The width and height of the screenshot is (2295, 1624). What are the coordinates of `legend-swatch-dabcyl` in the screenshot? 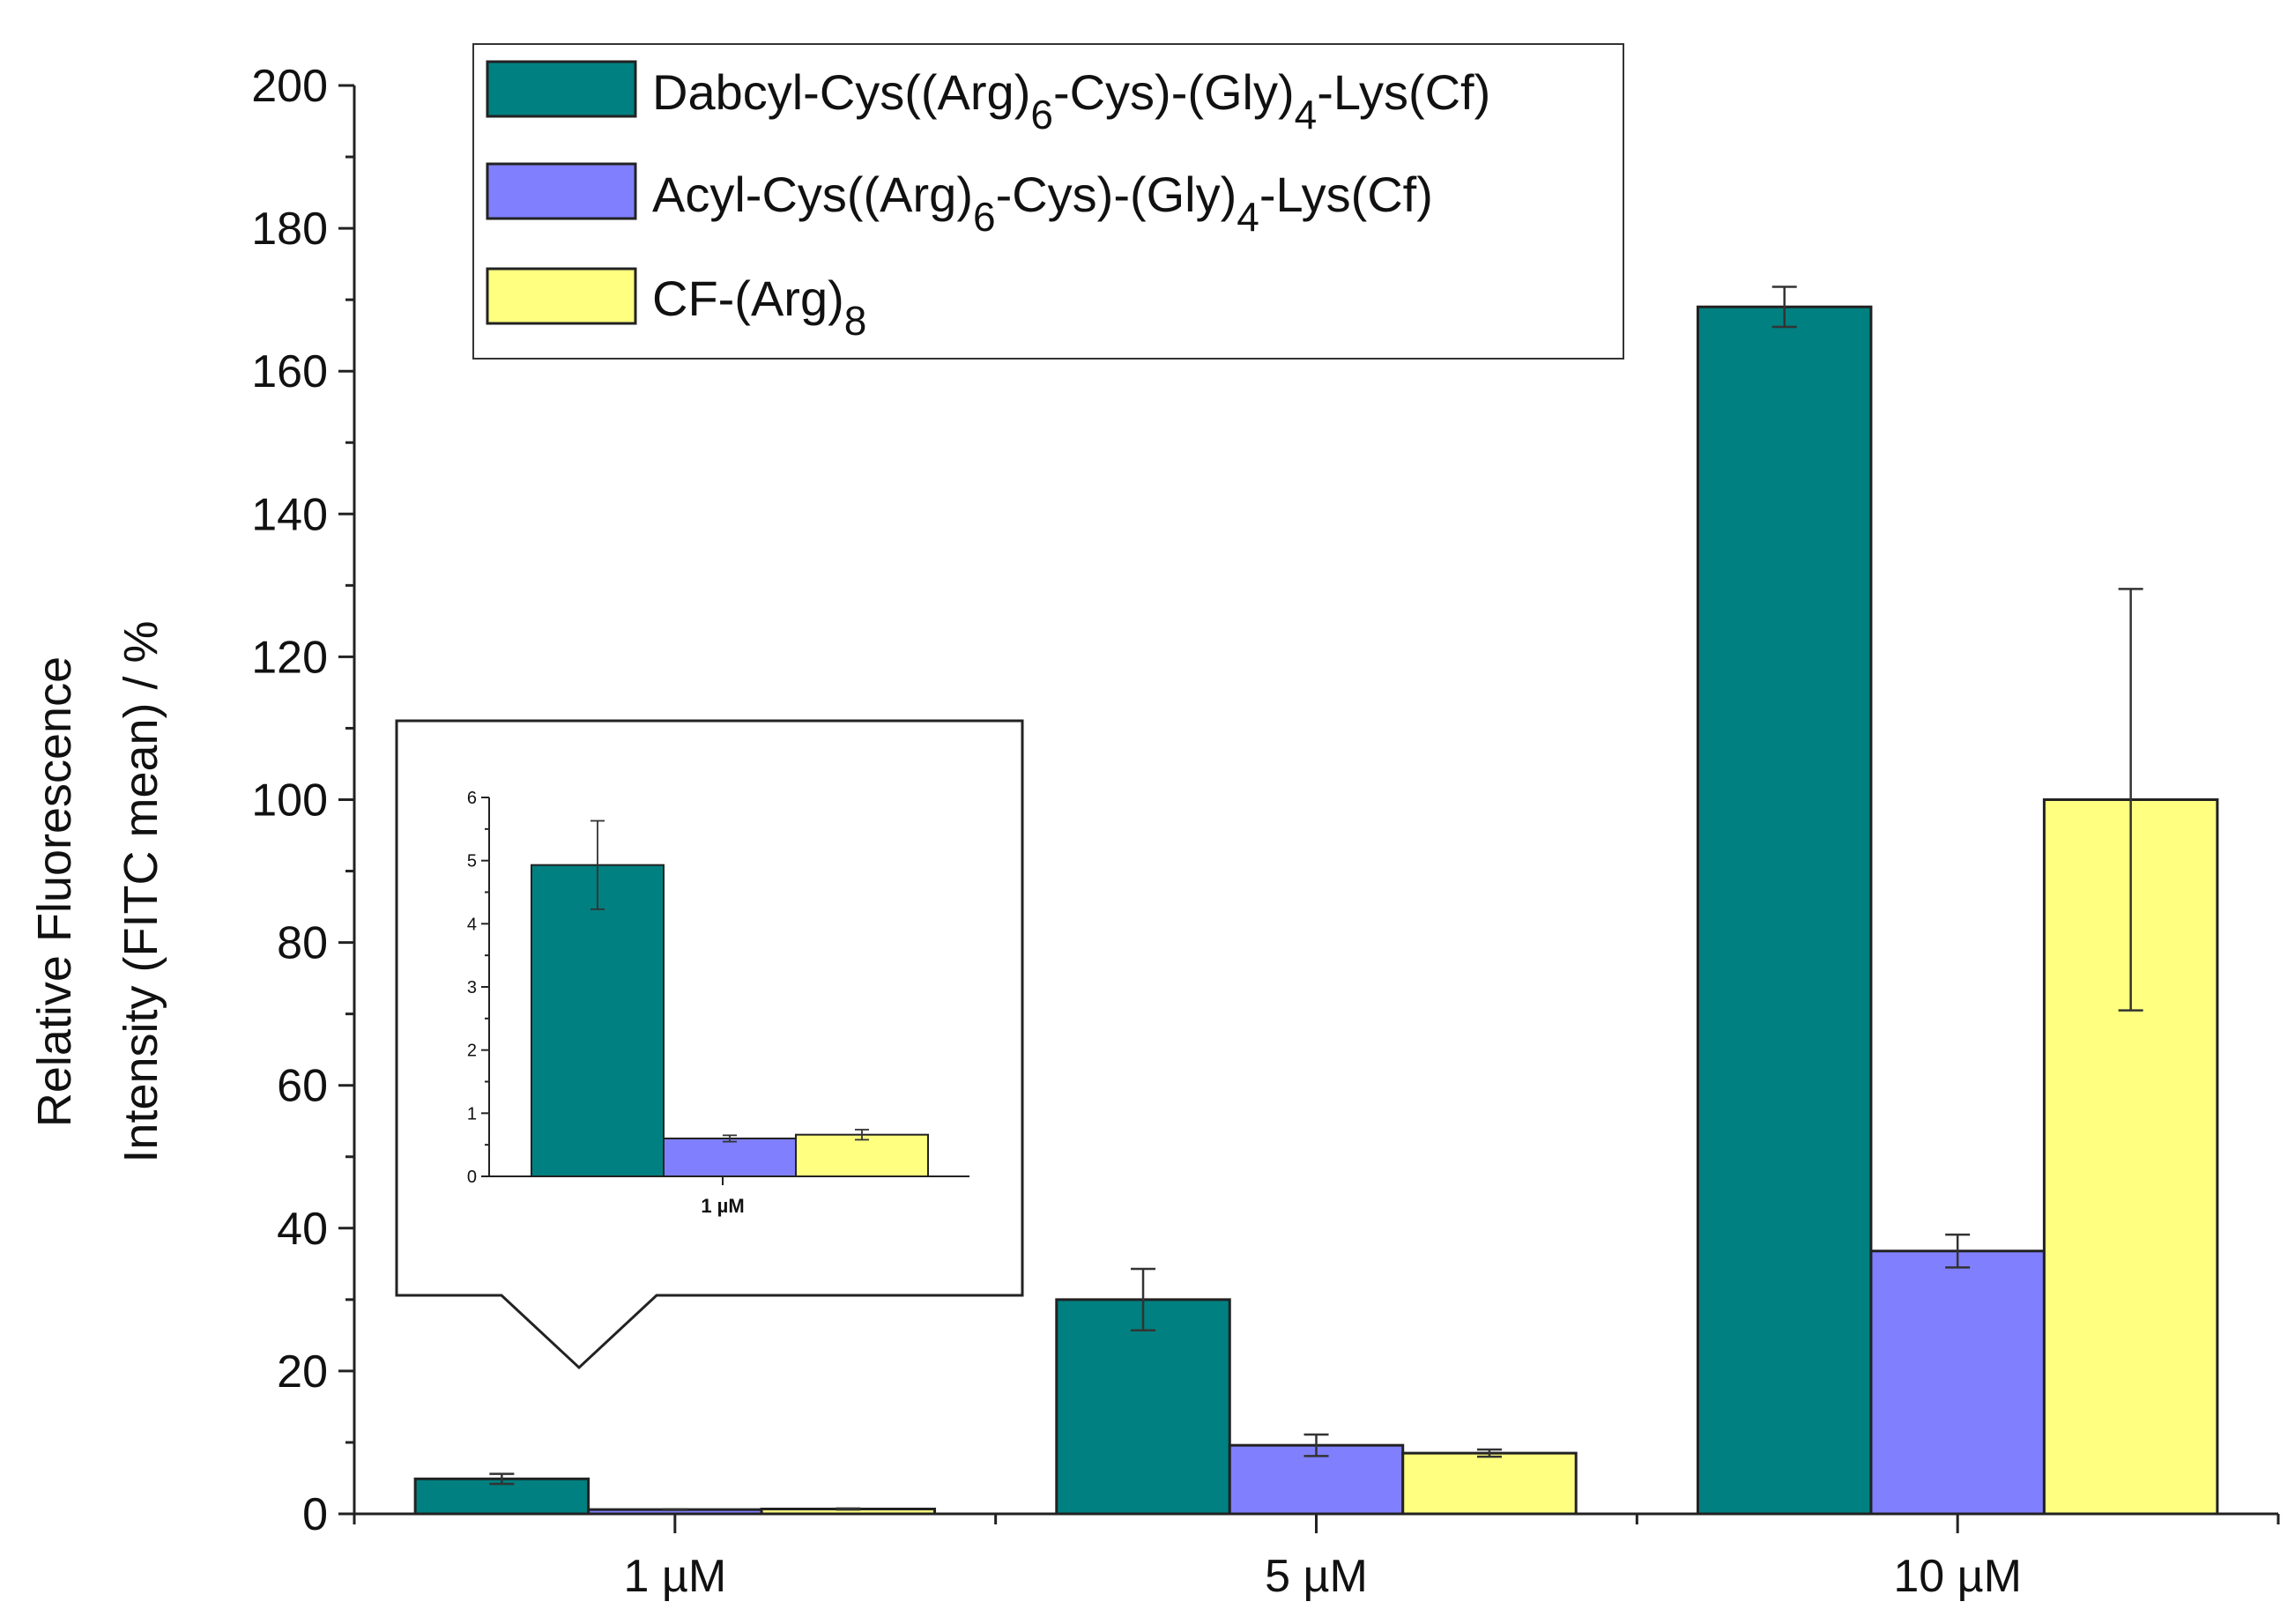 It's located at (561, 89).